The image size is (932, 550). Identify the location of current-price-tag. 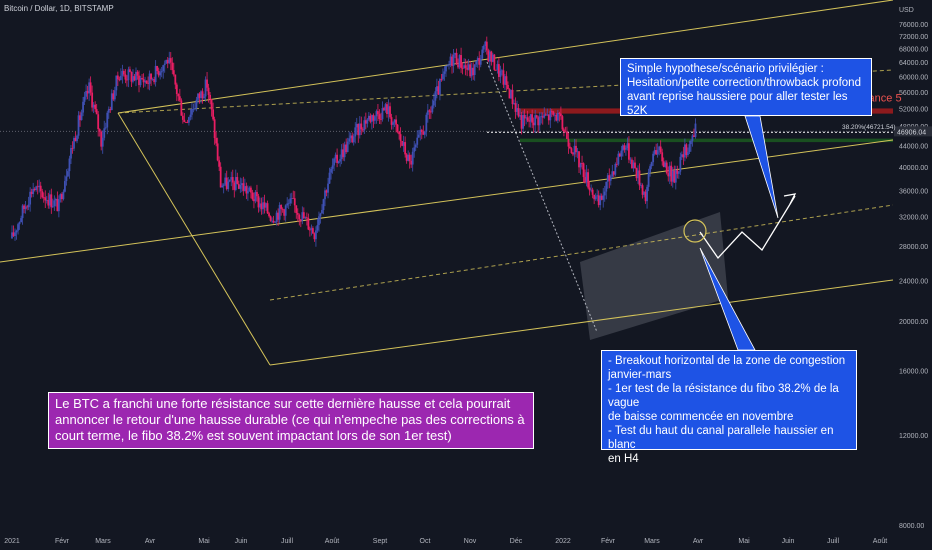
(913, 131).